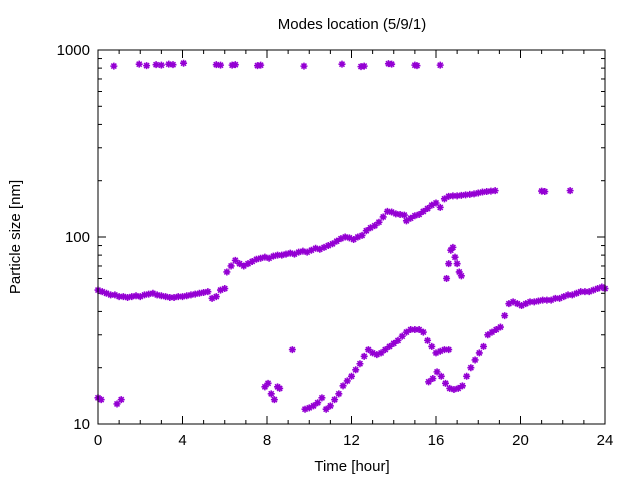  What do you see at coordinates (98, 440) in the screenshot?
I see `x-tick-label: 0` at bounding box center [98, 440].